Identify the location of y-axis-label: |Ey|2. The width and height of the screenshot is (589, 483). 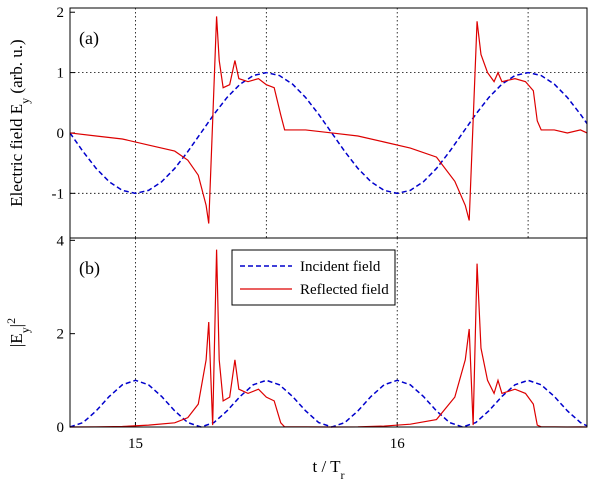
(18, 332).